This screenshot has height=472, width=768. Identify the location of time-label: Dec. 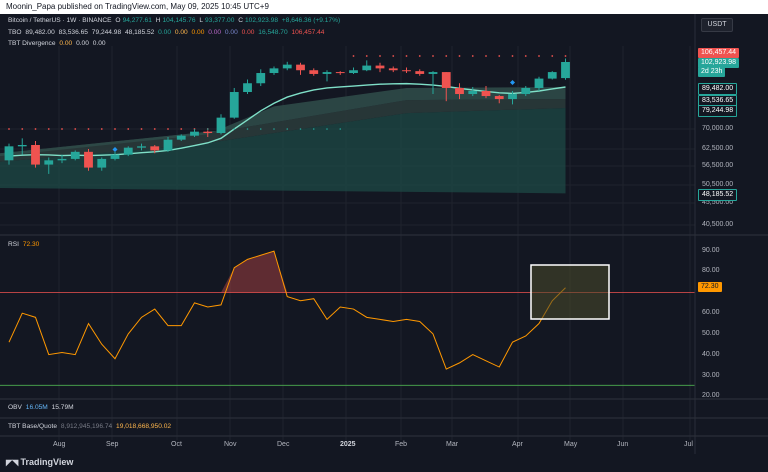
(283, 444).